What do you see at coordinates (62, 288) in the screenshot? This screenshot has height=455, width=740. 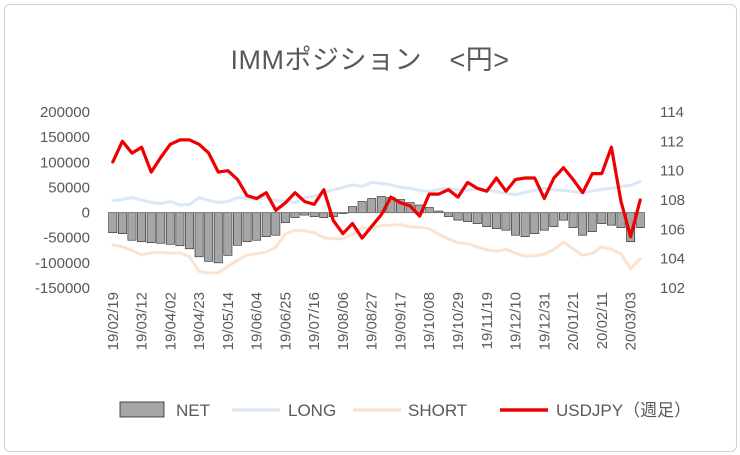 I see `left-axis-tick-label: -150000` at bounding box center [62, 288].